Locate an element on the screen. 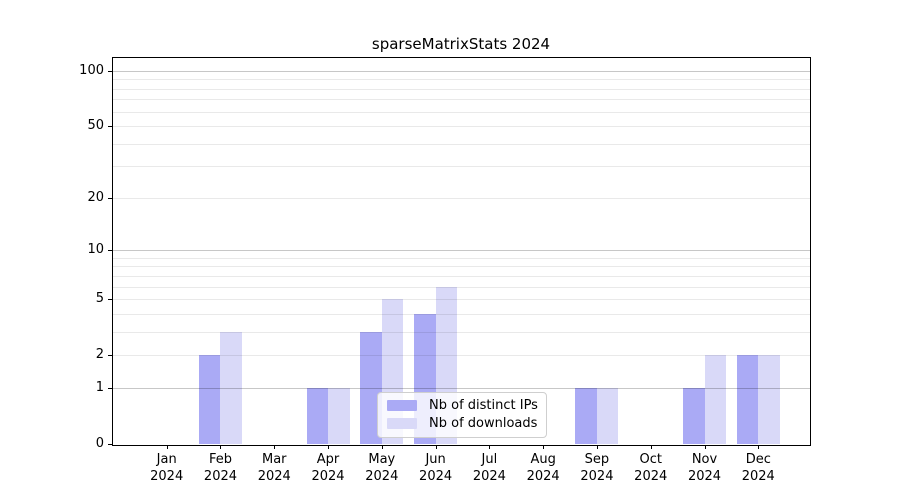  legend-entry: Nb of downloads is located at coordinates (466, 423).